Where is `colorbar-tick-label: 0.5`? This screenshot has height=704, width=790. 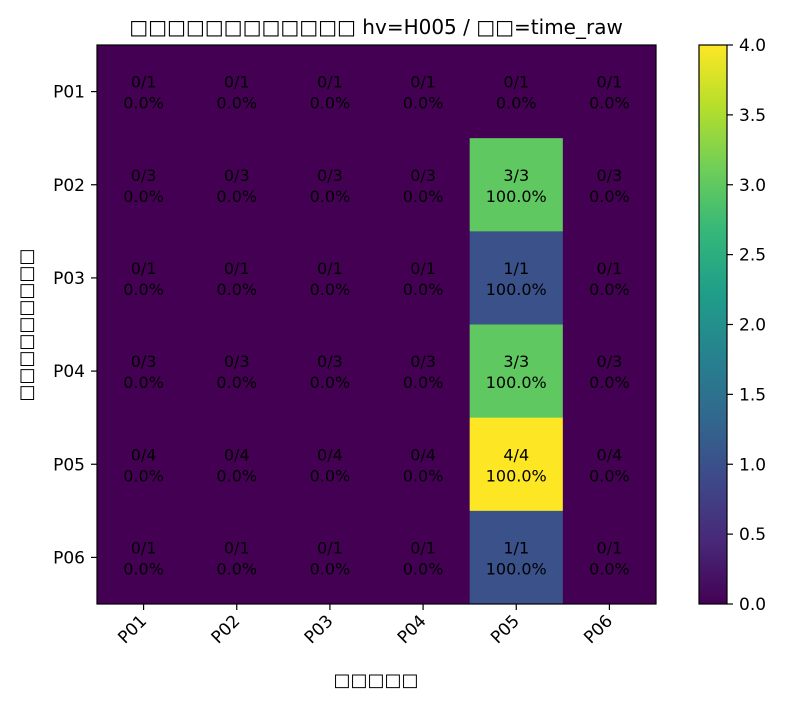
colorbar-tick-label: 0.5 is located at coordinates (752, 535).